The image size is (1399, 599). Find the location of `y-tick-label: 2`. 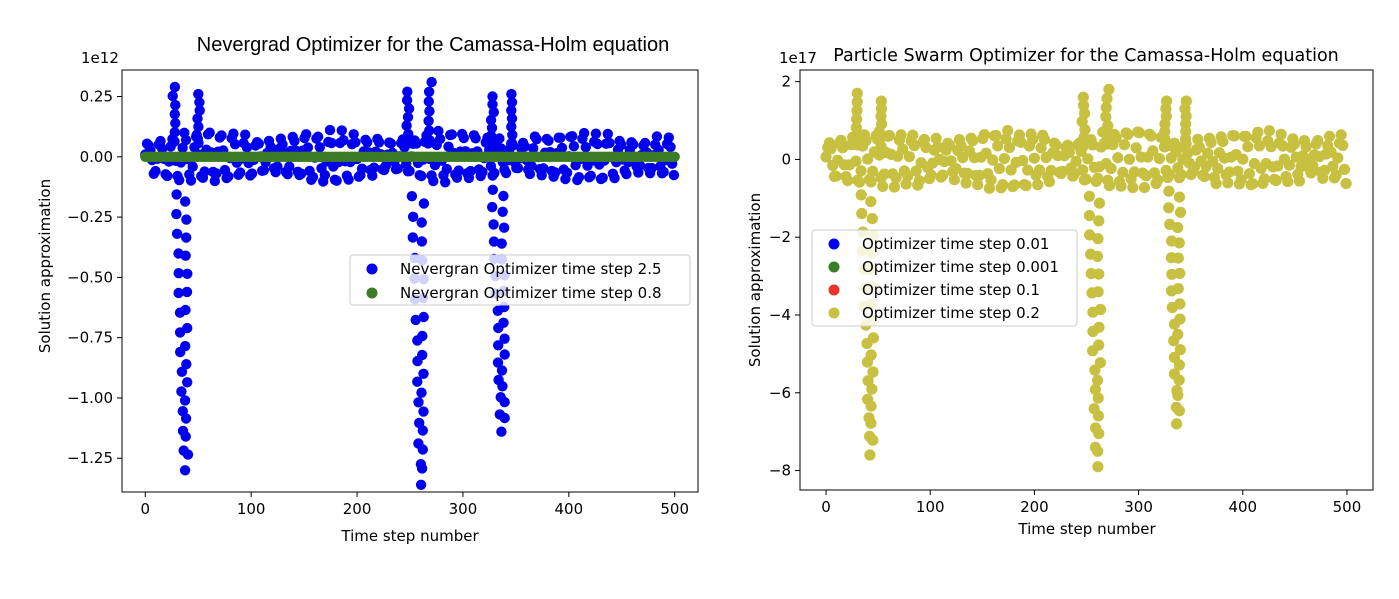

y-tick-label: 2 is located at coordinates (786, 82).